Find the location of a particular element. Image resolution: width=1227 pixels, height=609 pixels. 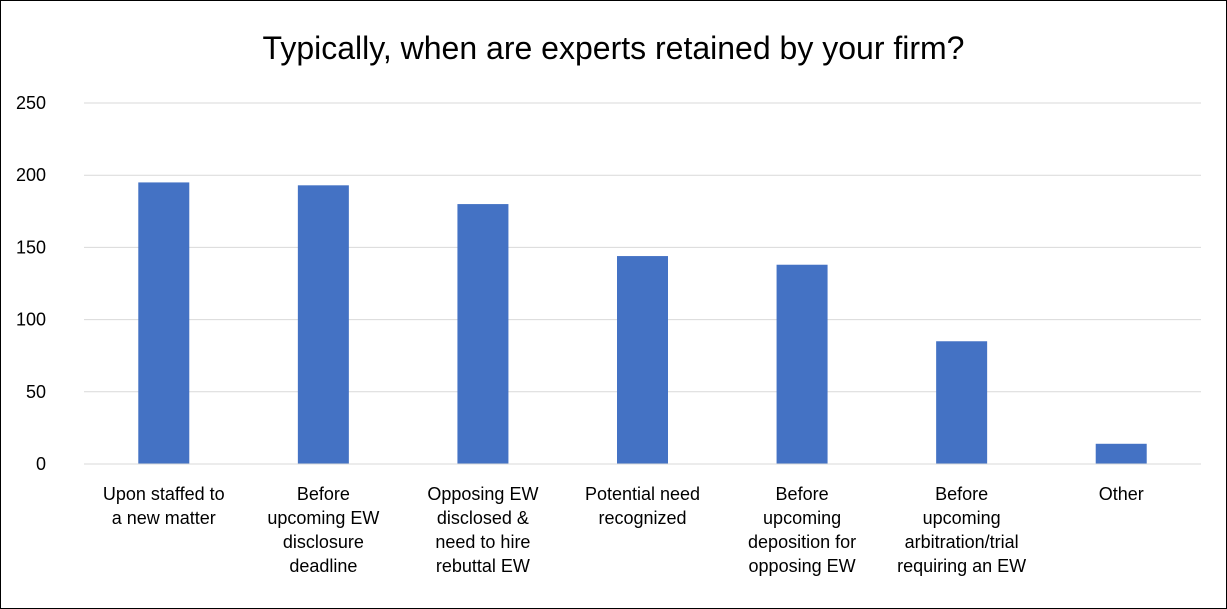

x-tick-label: Before upcoming EW disclosure deadline is located at coordinates (323, 530).